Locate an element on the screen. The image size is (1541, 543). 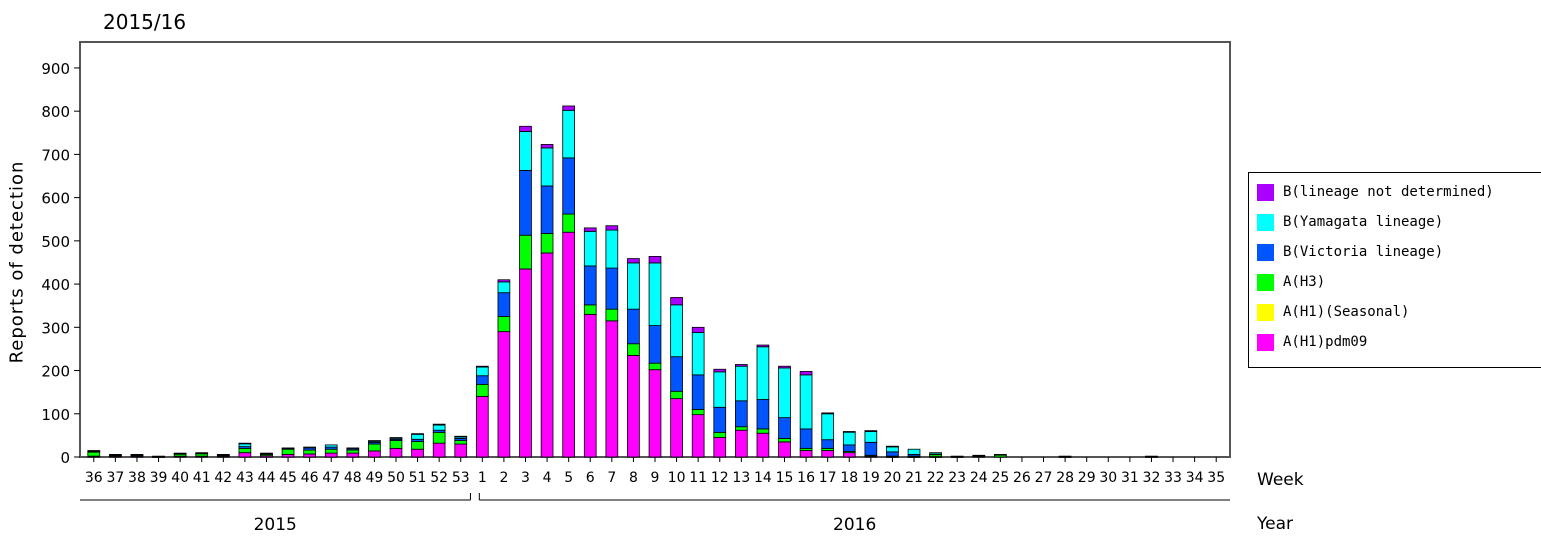
y-tick-label: 400 is located at coordinates (55, 285).